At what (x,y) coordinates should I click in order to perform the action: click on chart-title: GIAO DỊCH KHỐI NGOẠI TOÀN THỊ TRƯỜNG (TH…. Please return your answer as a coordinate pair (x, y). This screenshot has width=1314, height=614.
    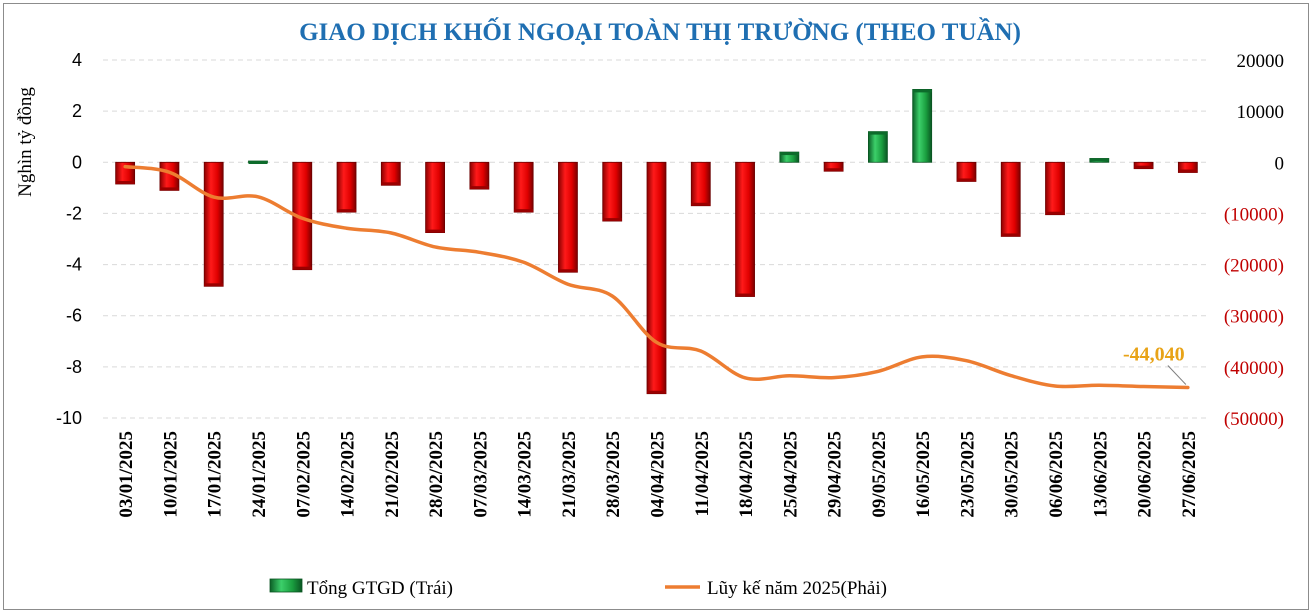
    Looking at the image, I should click on (660, 31).